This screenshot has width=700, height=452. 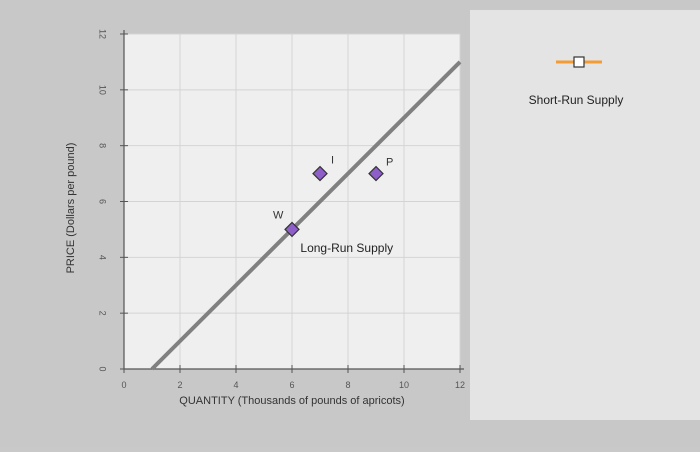 What do you see at coordinates (292, 229) in the screenshot?
I see `point-w-marker` at bounding box center [292, 229].